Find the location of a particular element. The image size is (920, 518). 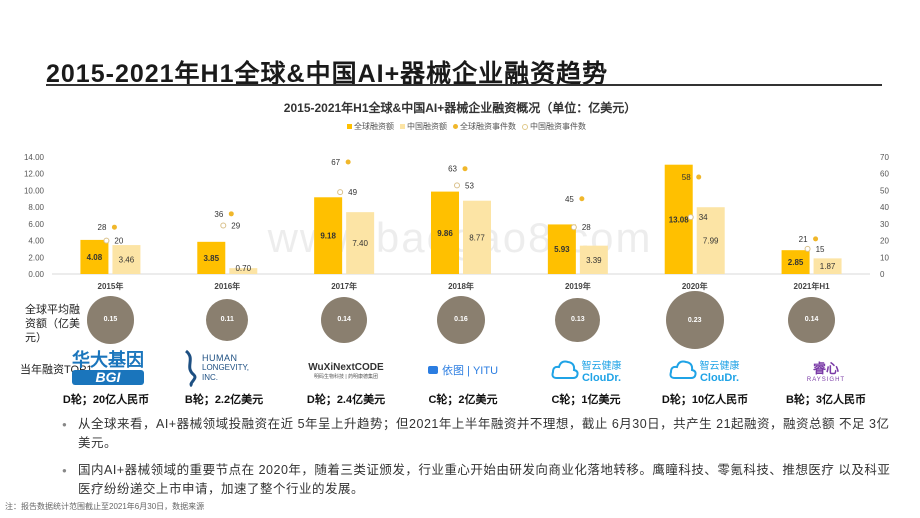

point-value-label: 67 is located at coordinates (335, 162).